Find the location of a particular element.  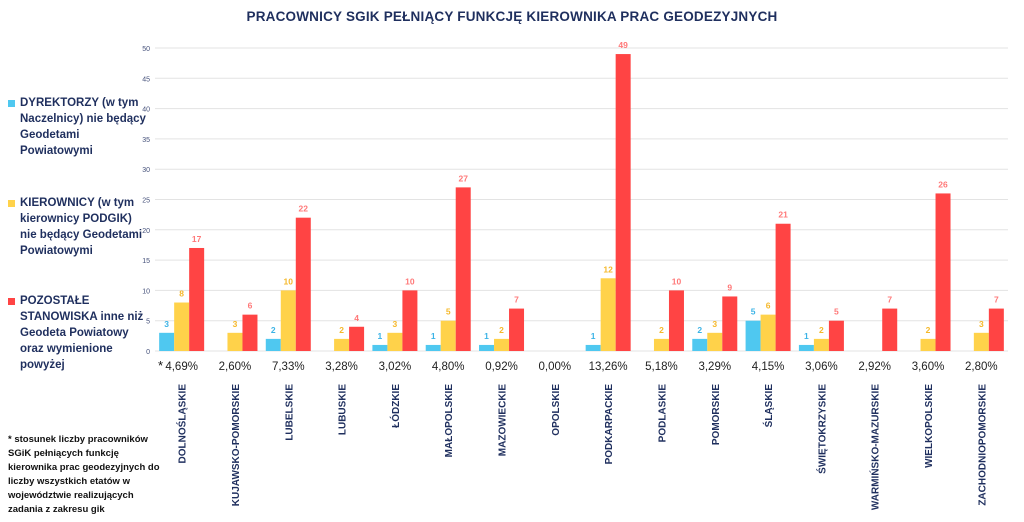

percent-label: 3,29% is located at coordinates (714, 367).